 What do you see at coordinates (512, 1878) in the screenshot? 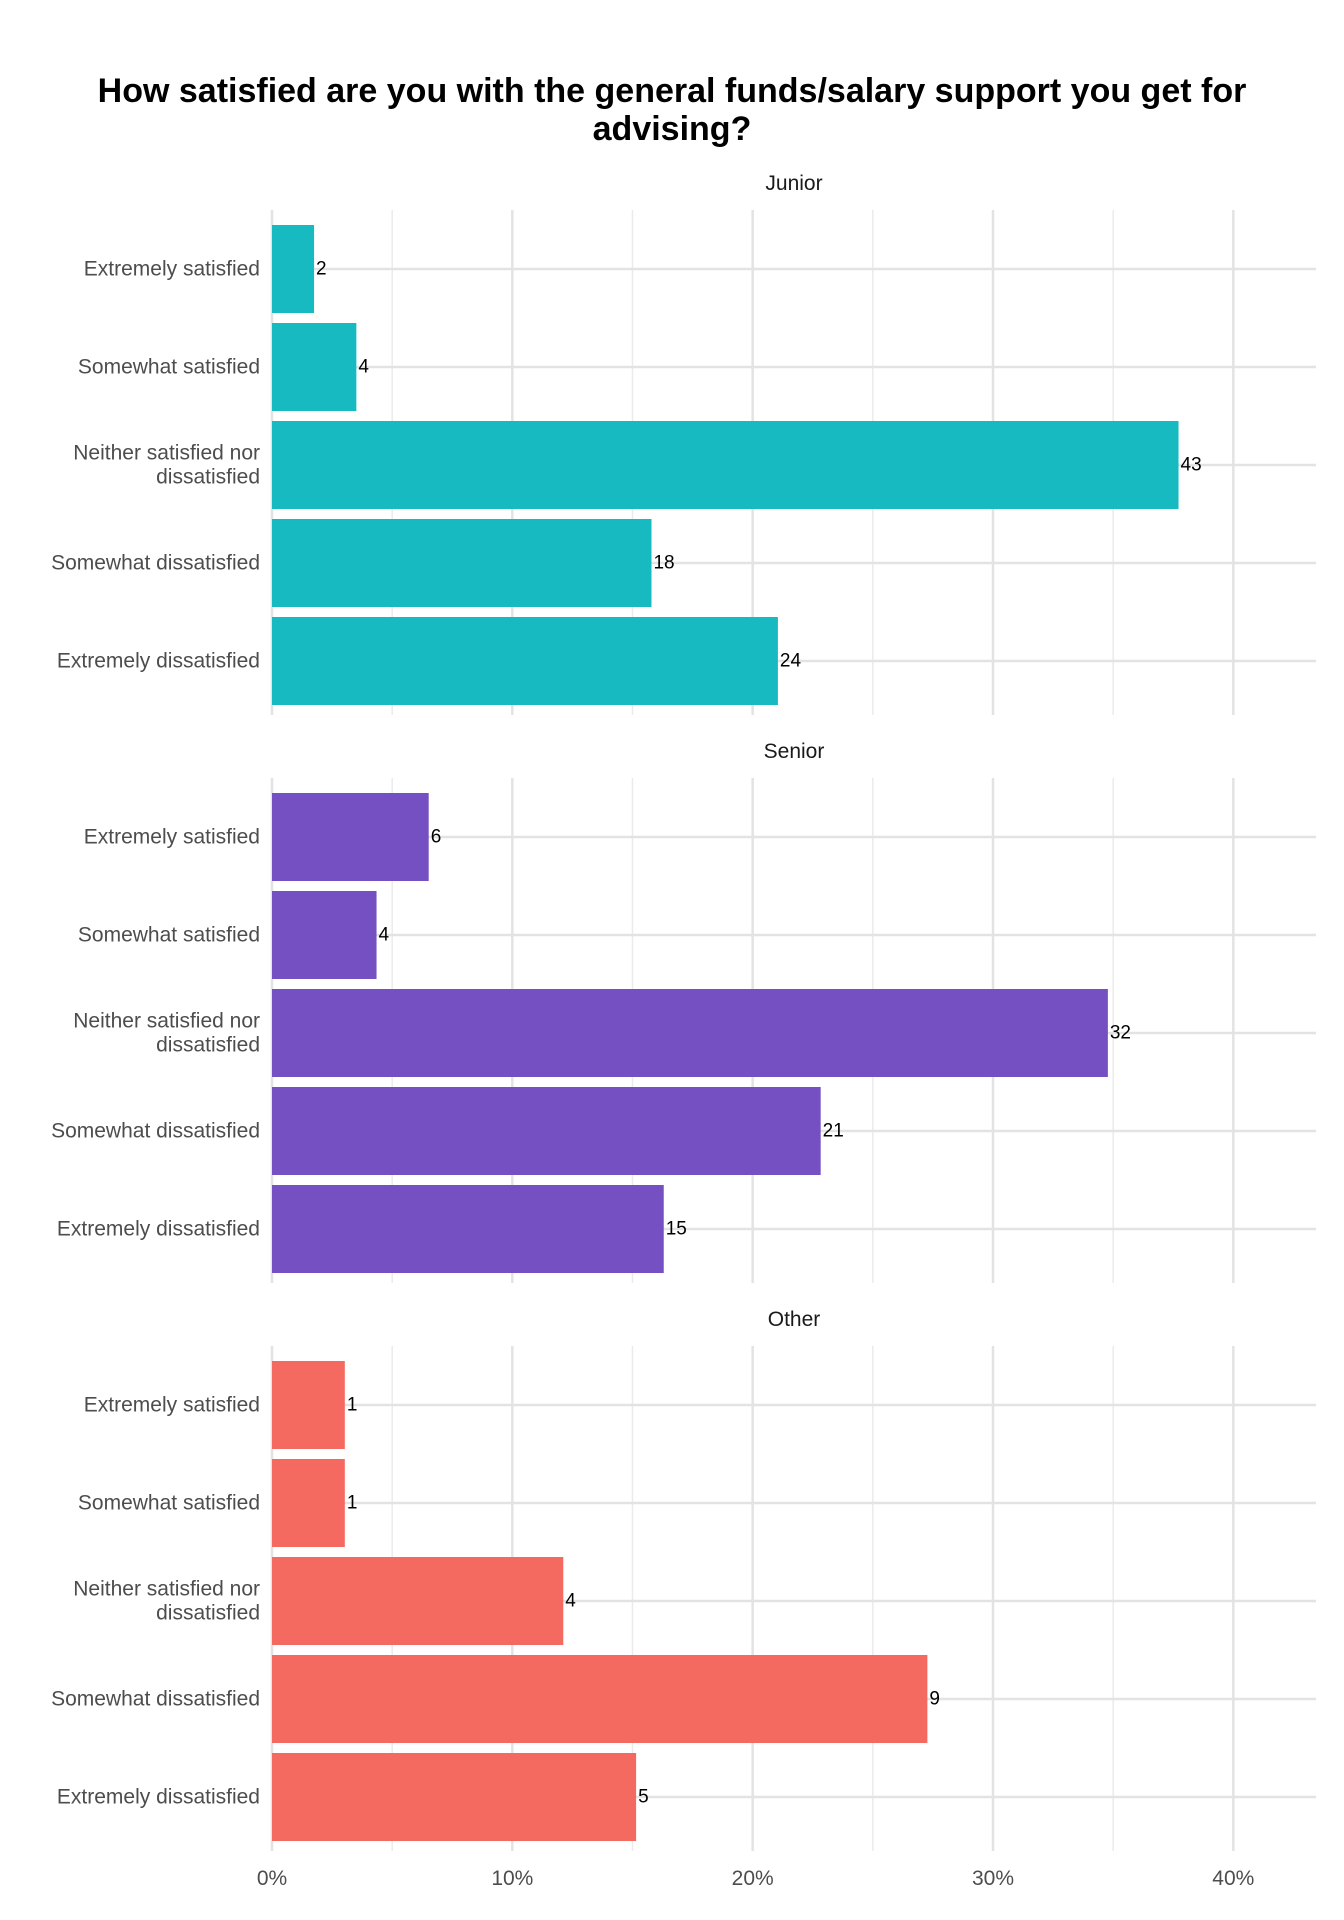
I see `x-tick-label: 10%` at bounding box center [512, 1878].